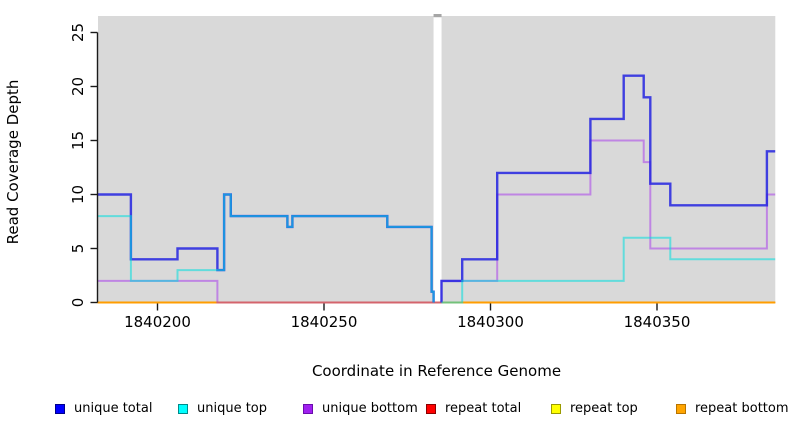 Image resolution: width=792 pixels, height=432 pixels. Describe the element at coordinates (681, 409) in the screenshot. I see `legend-swatch-repeat-bottom` at that location.